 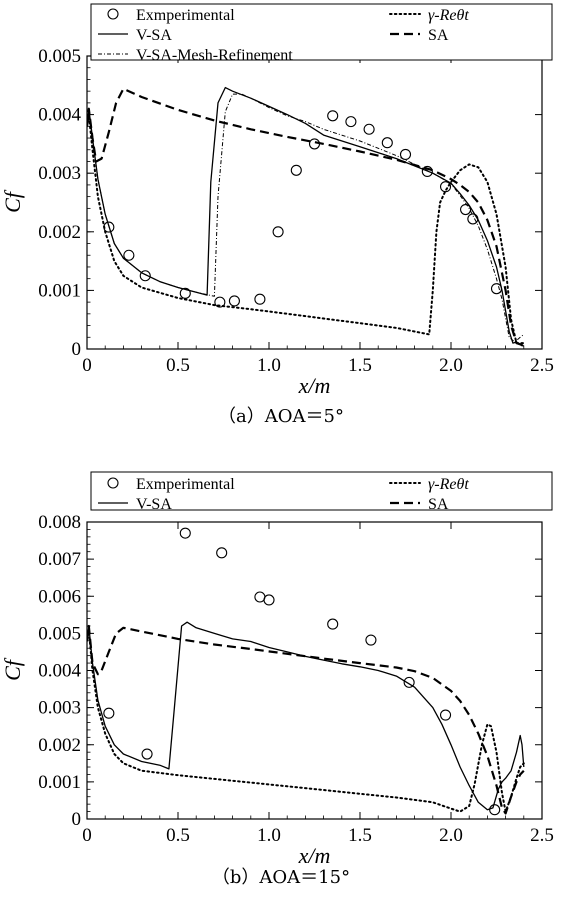 I want to click on y-tick-label: 0.006, so click(x=59, y=596).